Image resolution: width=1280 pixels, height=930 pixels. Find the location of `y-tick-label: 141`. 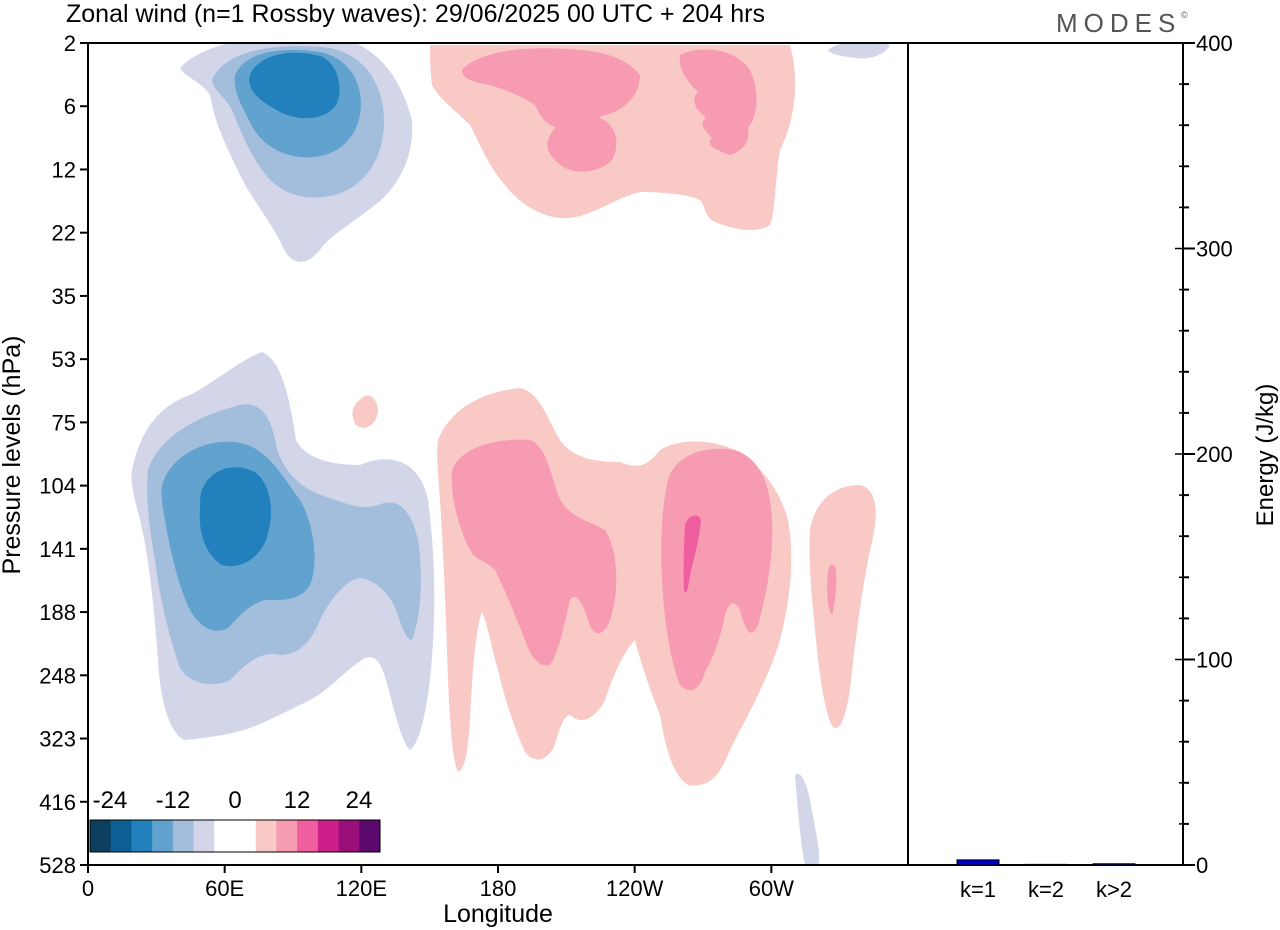

y-tick-label: 141 is located at coordinates (57, 549).